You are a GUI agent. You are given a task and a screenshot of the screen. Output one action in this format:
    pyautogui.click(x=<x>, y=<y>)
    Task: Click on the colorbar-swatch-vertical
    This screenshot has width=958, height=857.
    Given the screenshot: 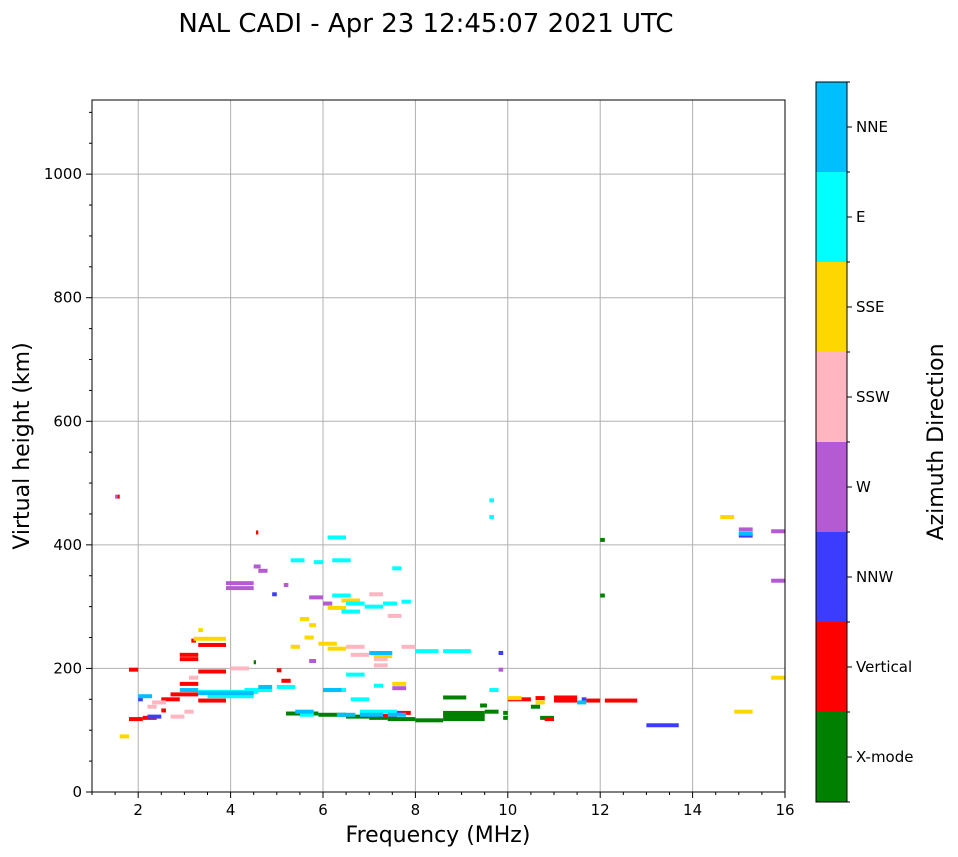 What is the action you would take?
    pyautogui.click(x=831, y=667)
    